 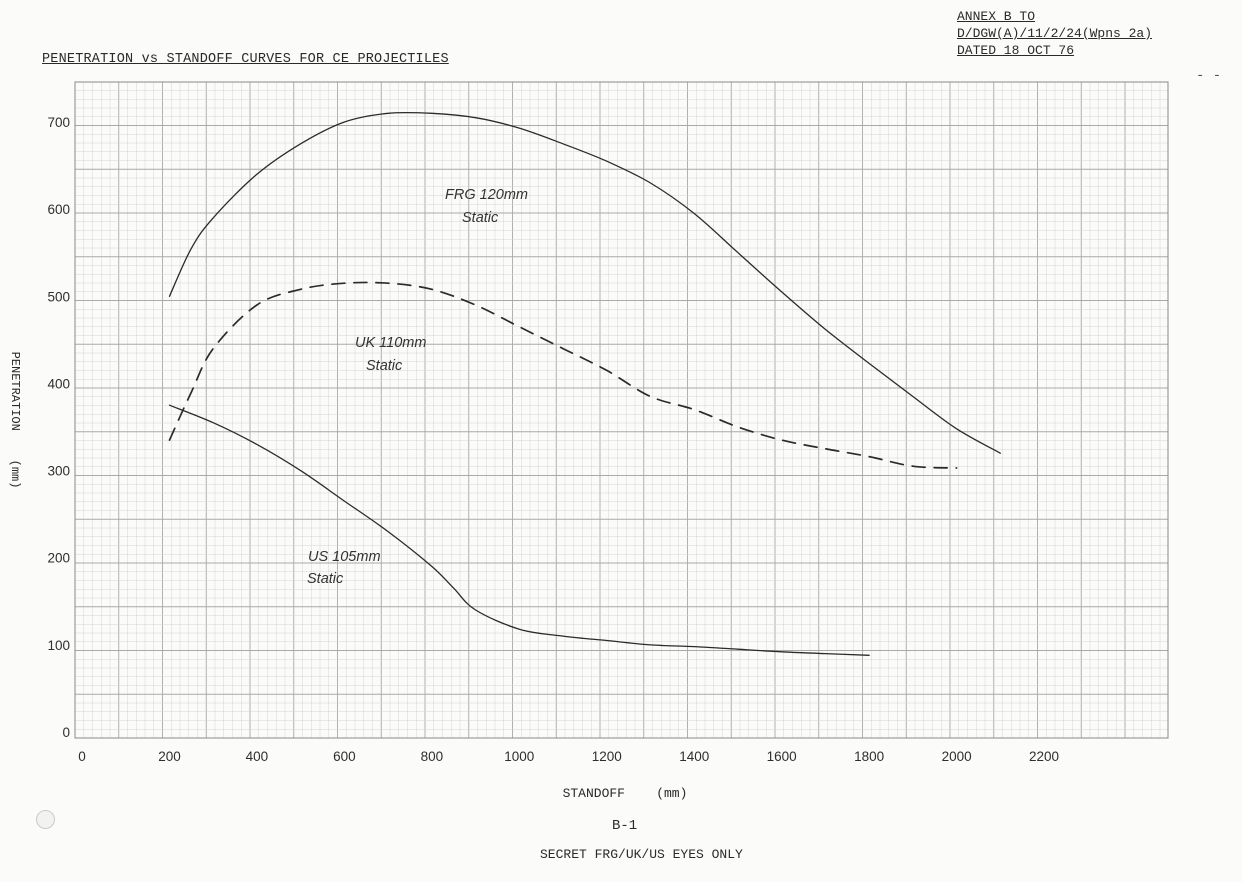 What do you see at coordinates (641, 854) in the screenshot?
I see `classification-marking: SECRET FRG/UK/US EYES ONLY` at bounding box center [641, 854].